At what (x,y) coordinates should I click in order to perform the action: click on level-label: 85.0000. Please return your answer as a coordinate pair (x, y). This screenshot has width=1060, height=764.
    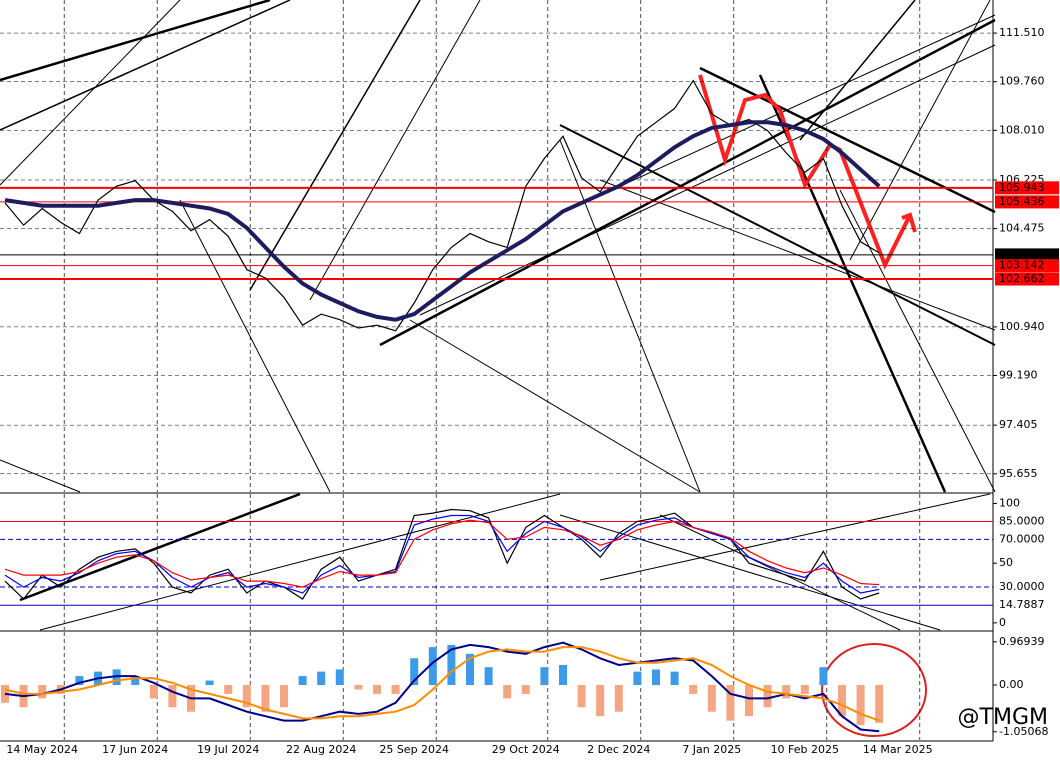
    Looking at the image, I should click on (1022, 520).